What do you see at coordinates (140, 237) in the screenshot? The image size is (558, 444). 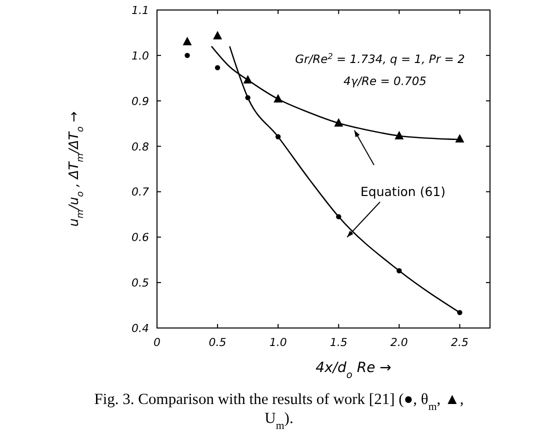 I see `y-tick-label: 0.6` at bounding box center [140, 237].